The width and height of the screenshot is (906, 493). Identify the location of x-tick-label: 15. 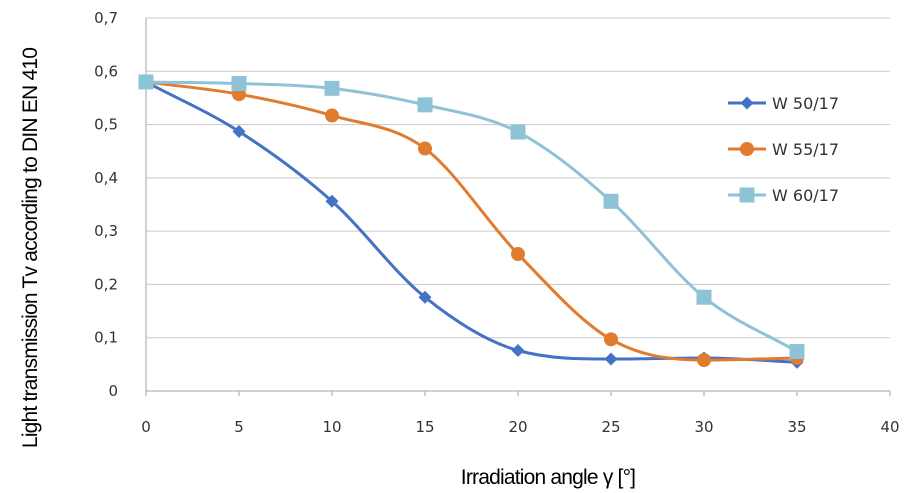
(424, 427).